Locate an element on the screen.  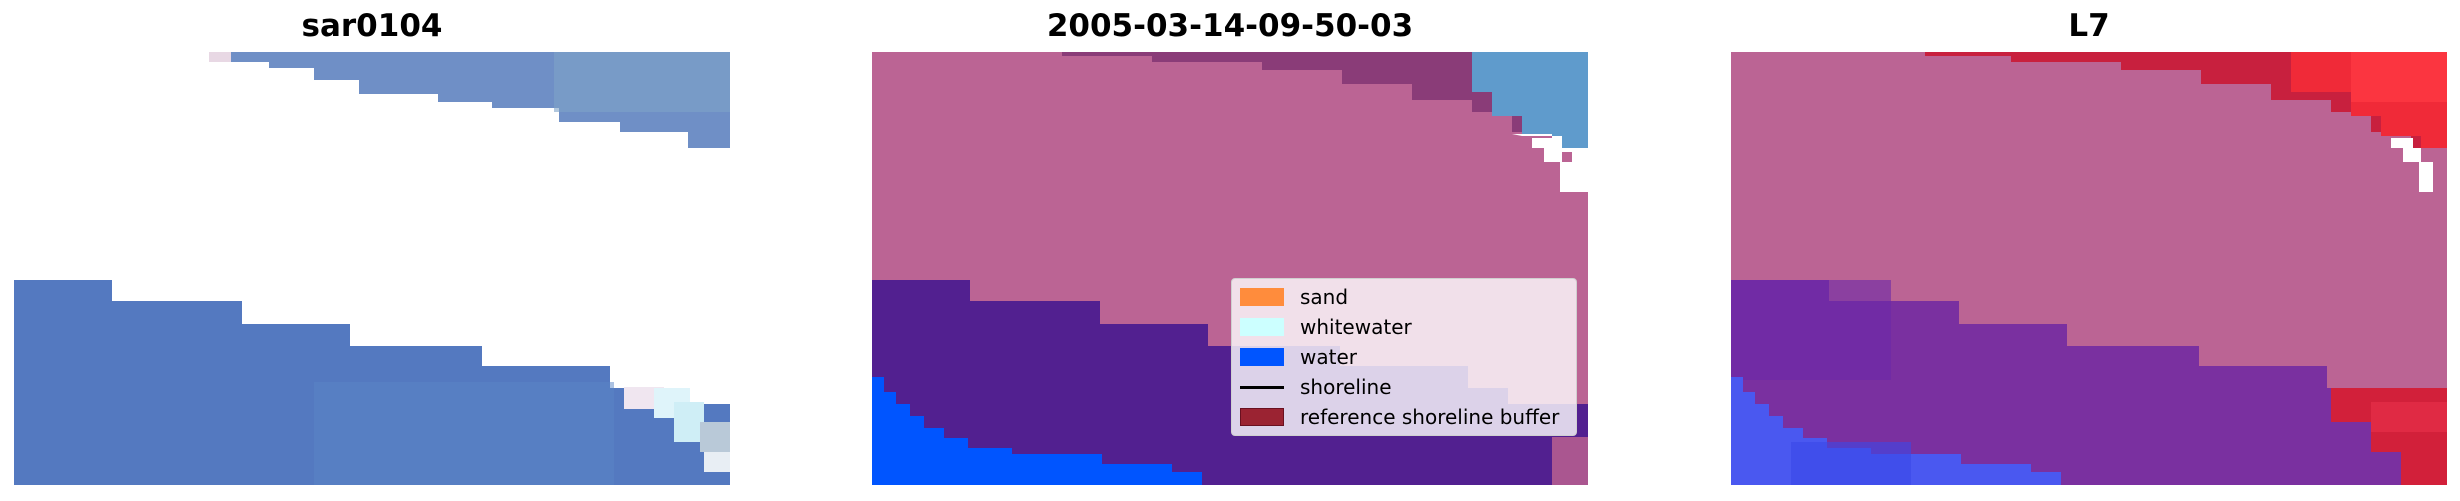
legend-label-water: water is located at coordinates (1328, 357).